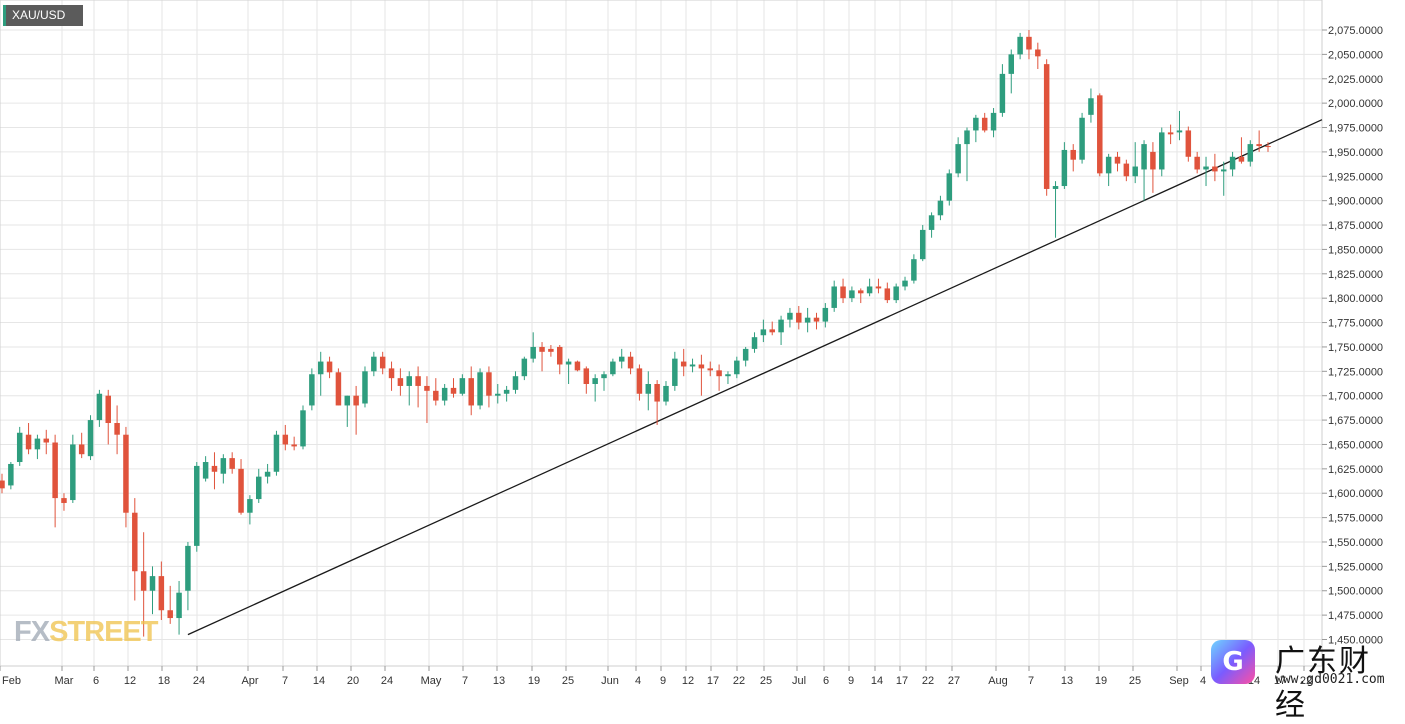 The image size is (1405, 724). What do you see at coordinates (1355, 202) in the screenshot?
I see `y-tick-label: 1,900.0000` at bounding box center [1355, 202].